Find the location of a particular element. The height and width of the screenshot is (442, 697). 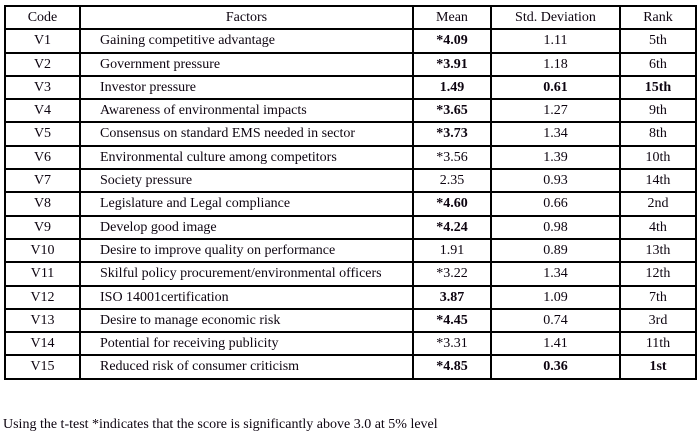

cell-rank: 9th is located at coordinates (658, 111).